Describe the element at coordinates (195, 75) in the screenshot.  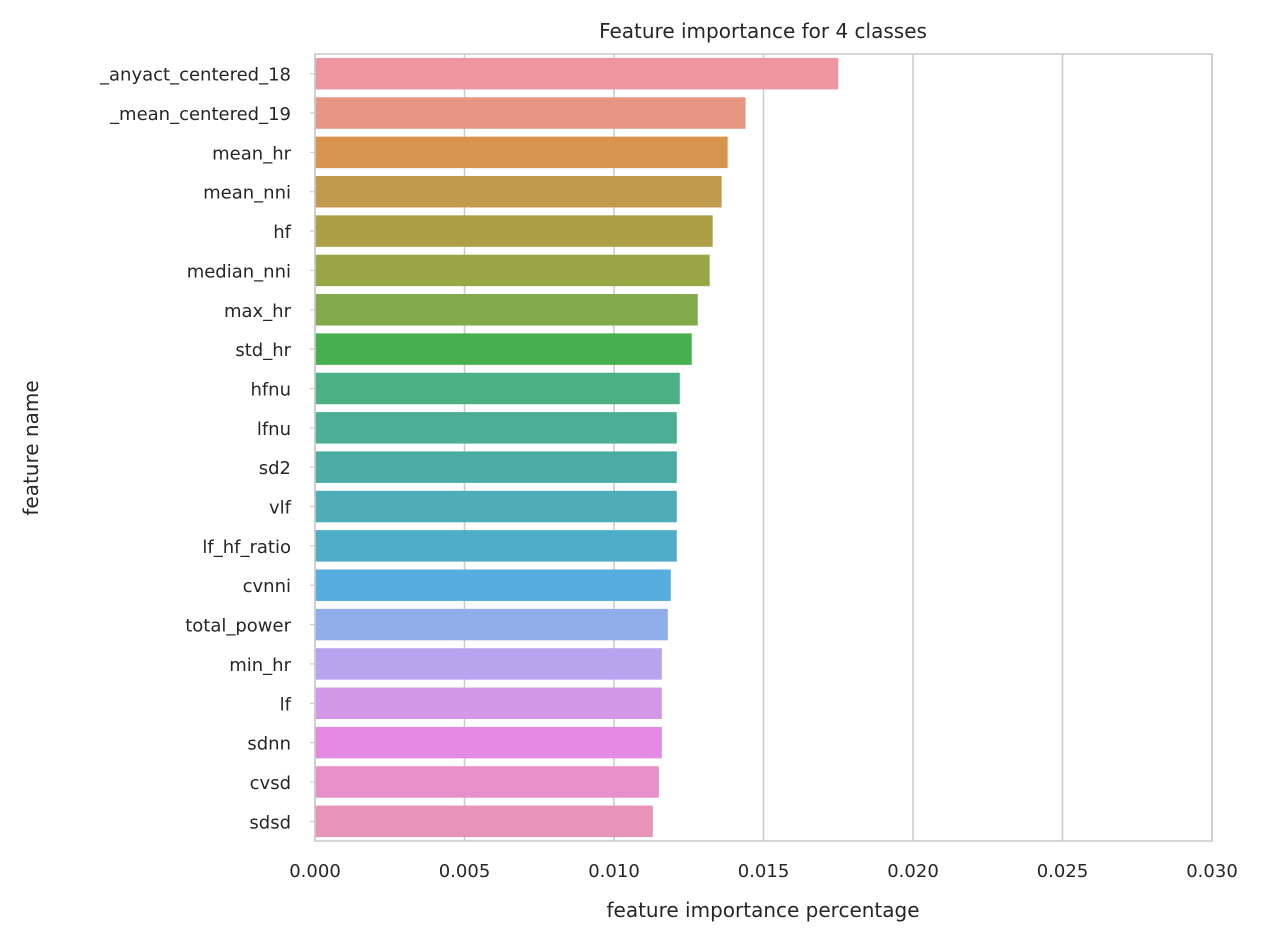
I see `y-category-label: _anyact_centered_18` at that location.